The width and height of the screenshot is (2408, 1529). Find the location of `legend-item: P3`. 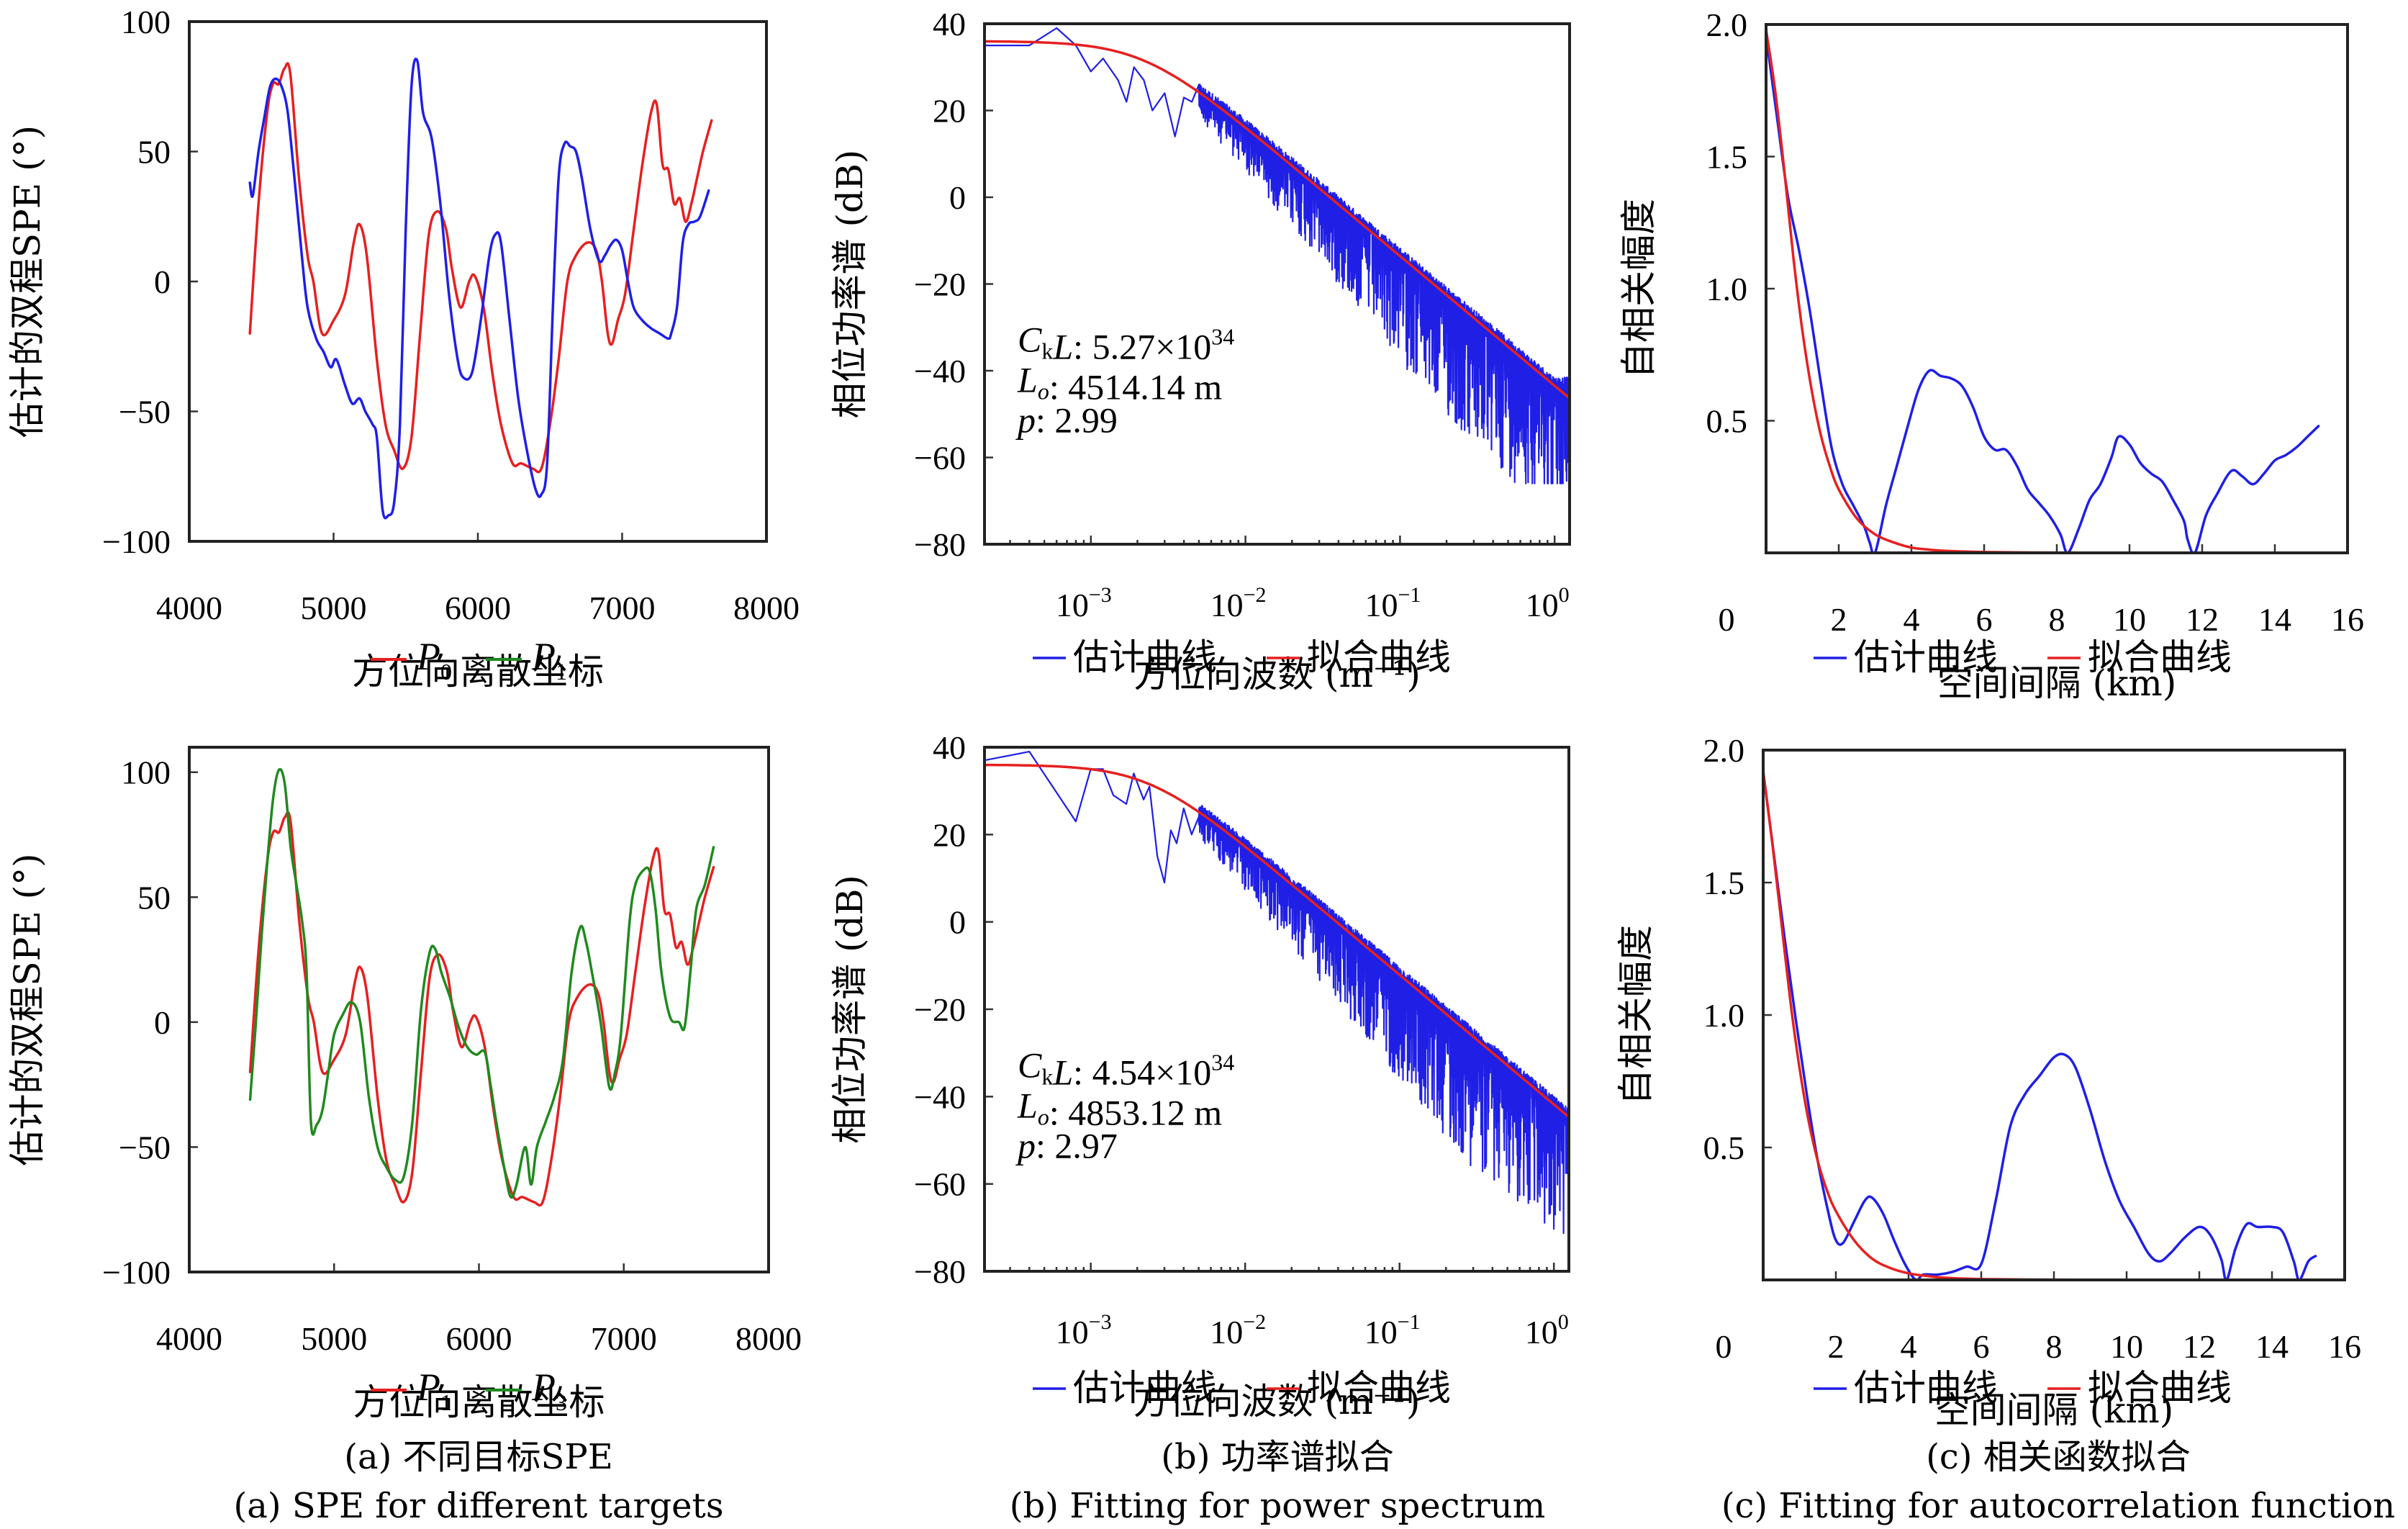

legend-item: P3 is located at coordinates (526, 1390).